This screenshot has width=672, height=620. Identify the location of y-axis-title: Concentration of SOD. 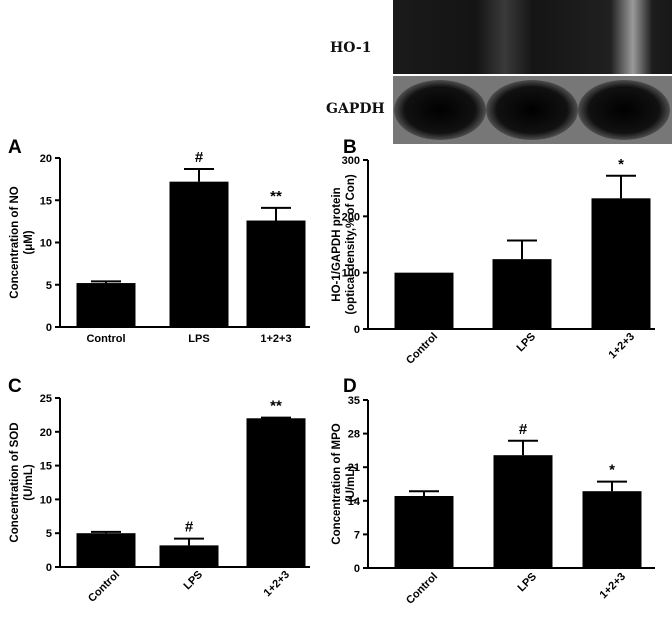
(15, 482).